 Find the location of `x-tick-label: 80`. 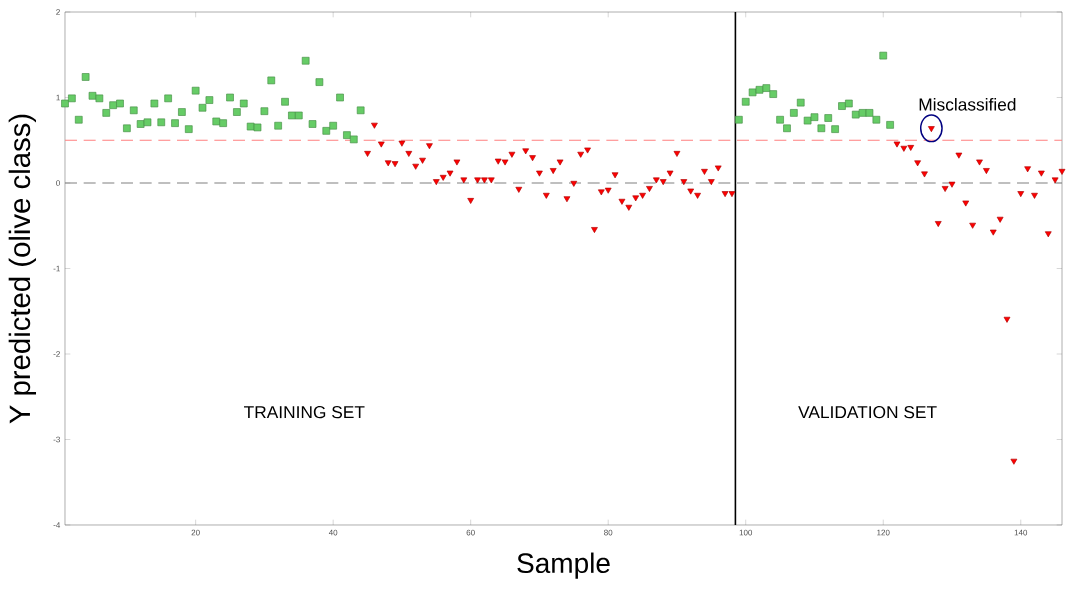

x-tick-label: 80 is located at coordinates (608, 532).